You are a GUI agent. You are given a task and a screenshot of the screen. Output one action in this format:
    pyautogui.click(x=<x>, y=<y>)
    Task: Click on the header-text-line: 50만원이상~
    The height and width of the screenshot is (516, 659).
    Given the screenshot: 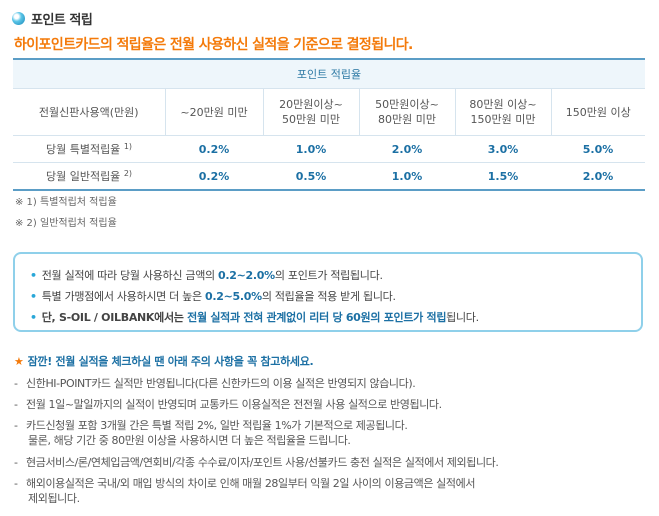 What is the action you would take?
    pyautogui.click(x=407, y=104)
    